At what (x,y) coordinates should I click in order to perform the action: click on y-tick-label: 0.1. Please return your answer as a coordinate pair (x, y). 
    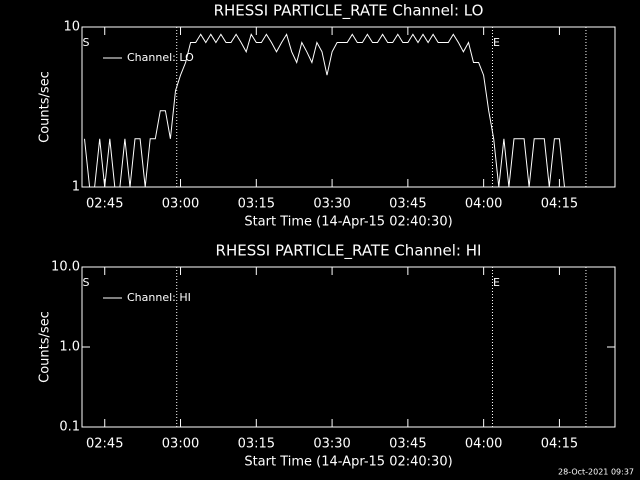
    Looking at the image, I should click on (69, 427).